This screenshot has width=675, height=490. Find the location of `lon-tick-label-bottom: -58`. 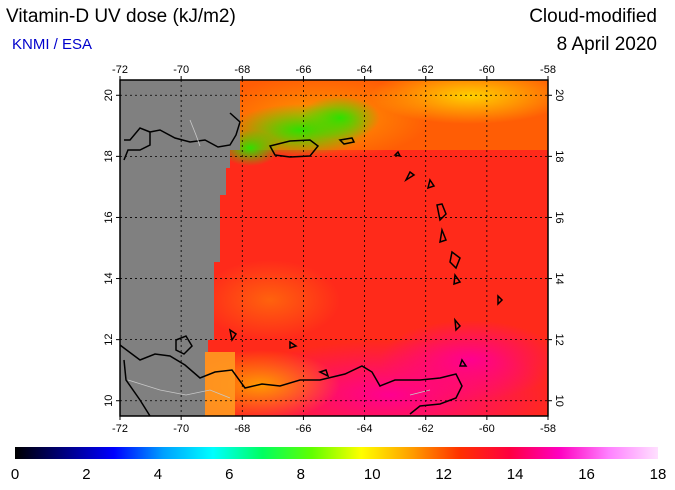

lon-tick-label-bottom: -58 is located at coordinates (548, 429).